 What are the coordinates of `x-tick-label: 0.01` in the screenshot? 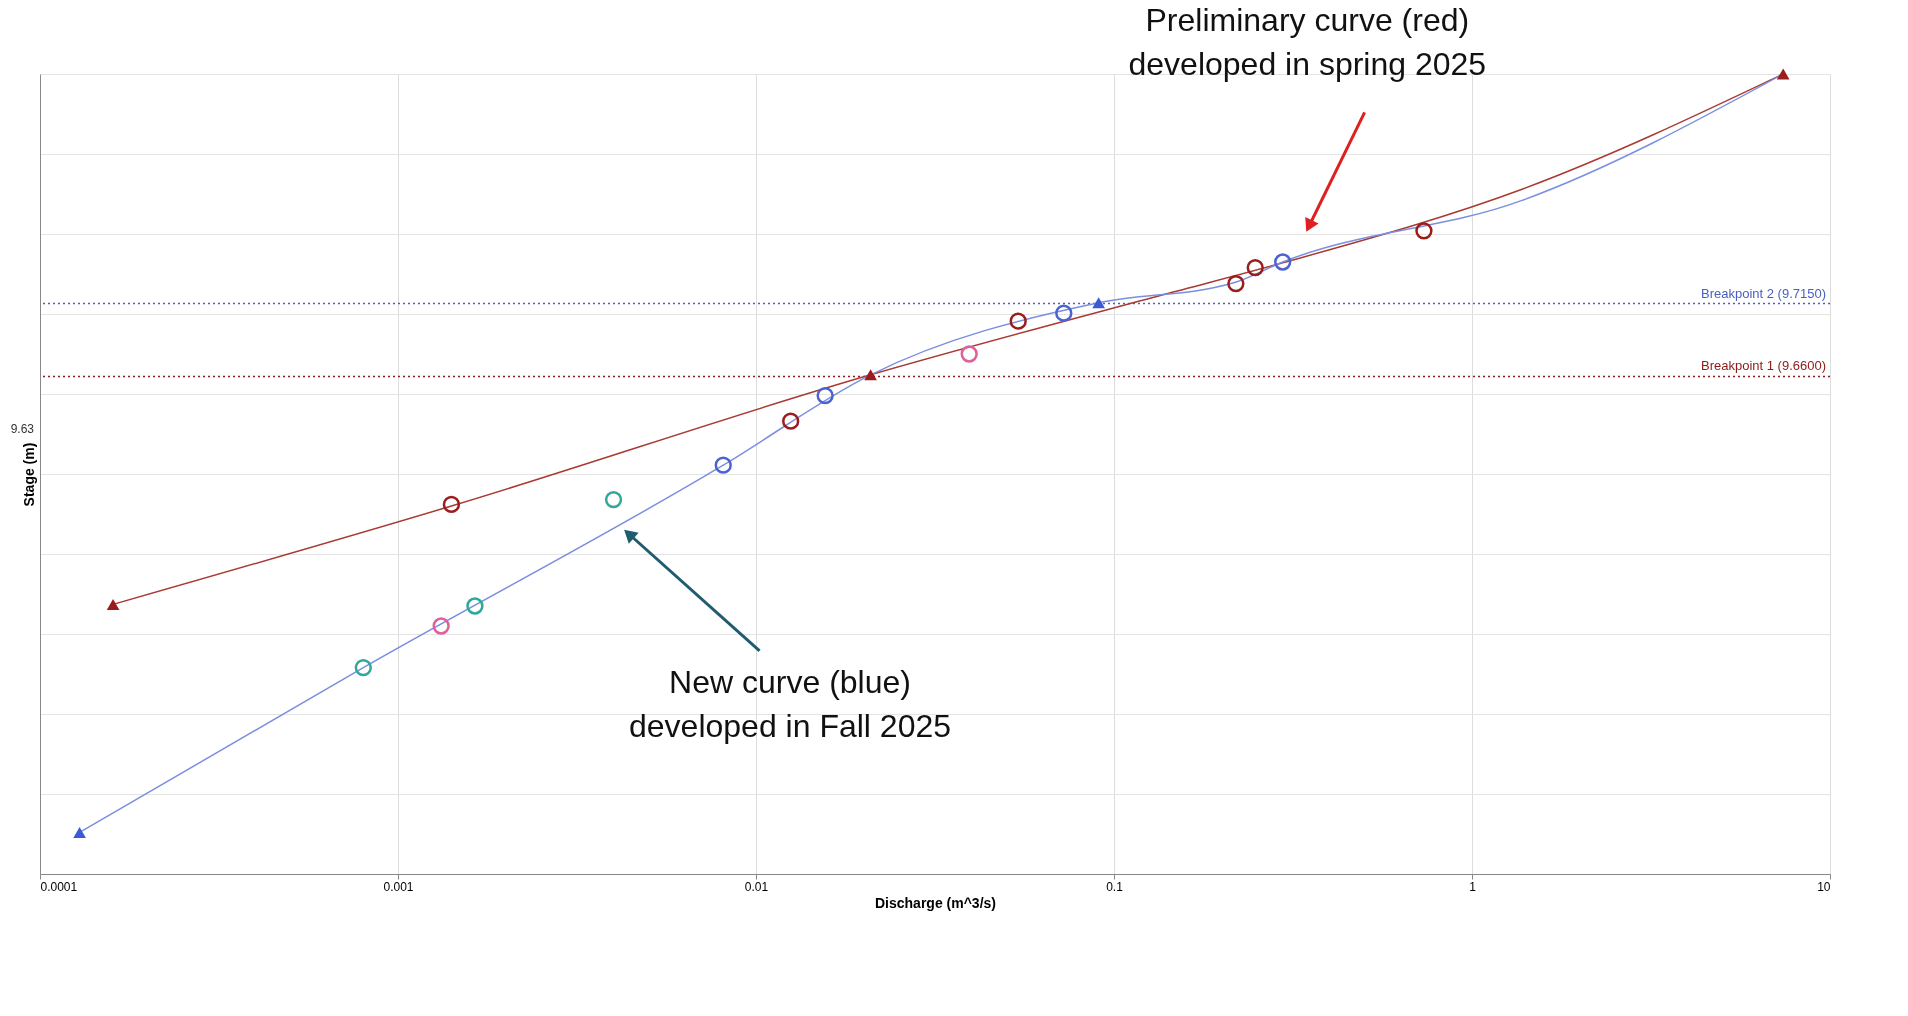 It's located at (756, 886).